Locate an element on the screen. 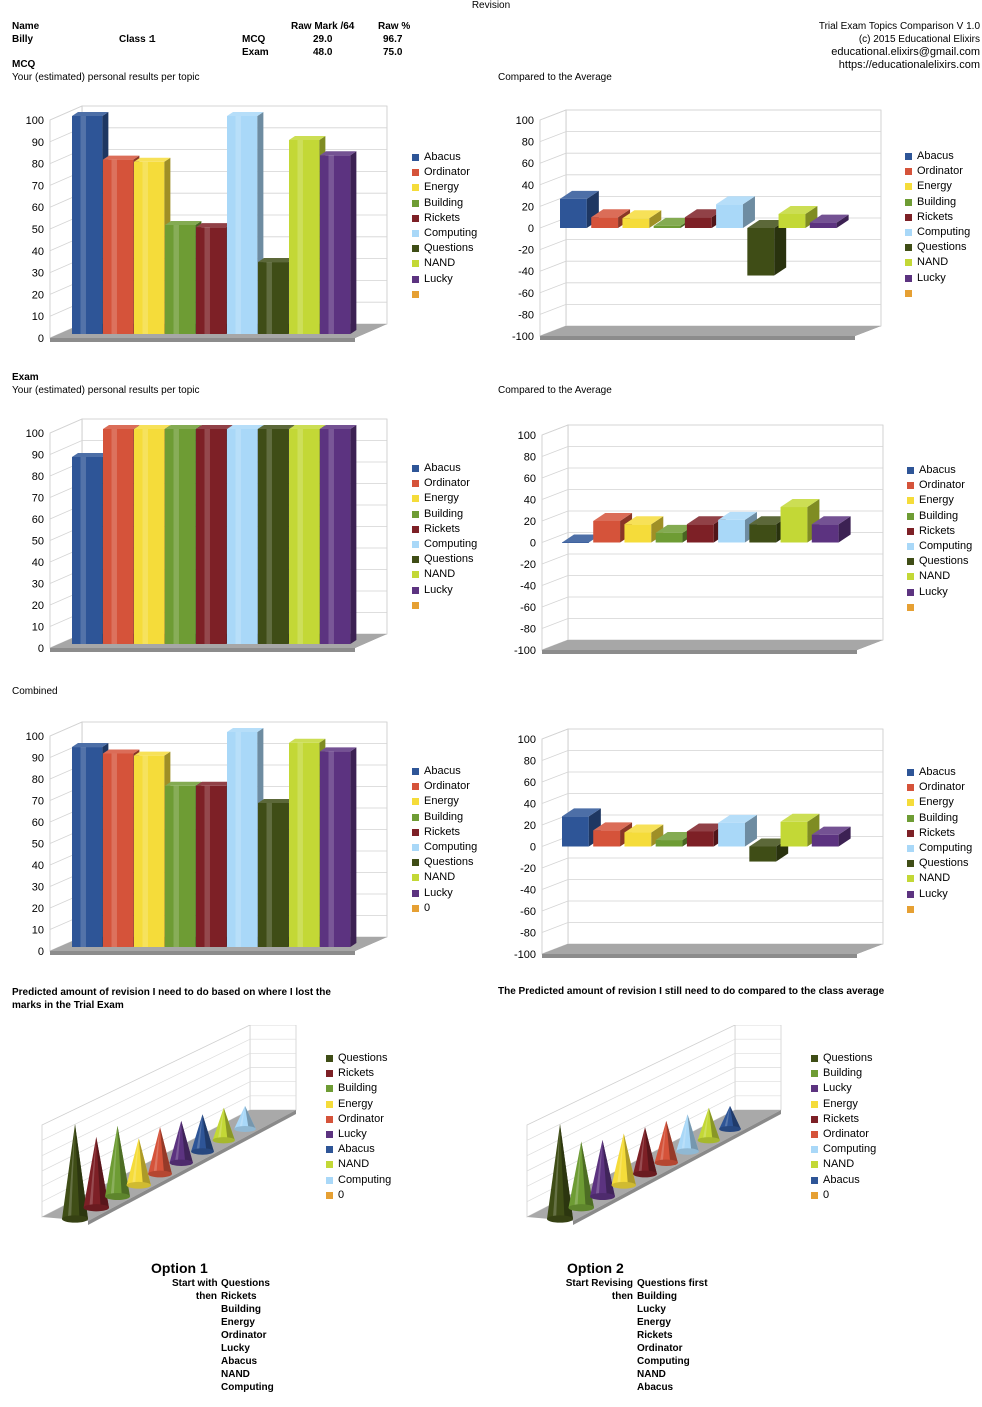 The height and width of the screenshot is (1407, 982). legend-entry-energy: Energy is located at coordinates (444, 498).